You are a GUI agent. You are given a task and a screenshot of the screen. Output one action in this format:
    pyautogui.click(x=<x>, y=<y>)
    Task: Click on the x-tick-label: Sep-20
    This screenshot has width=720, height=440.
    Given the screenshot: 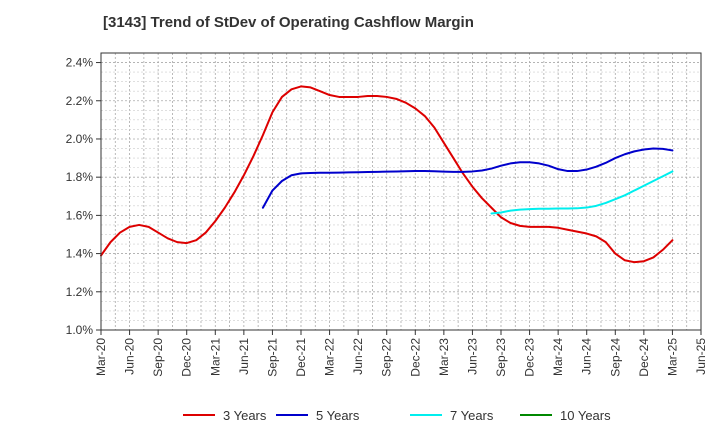 What is the action you would take?
    pyautogui.click(x=158, y=357)
    